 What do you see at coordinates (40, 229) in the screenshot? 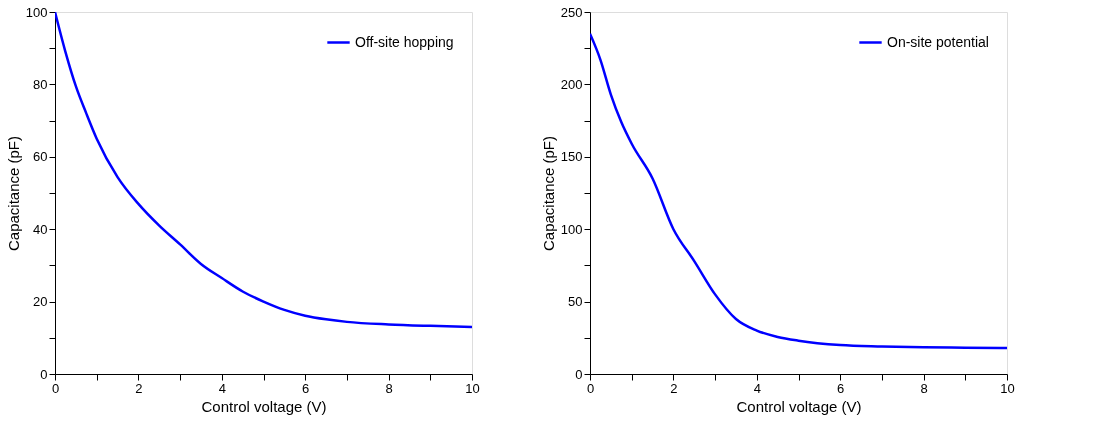
I see `y-tick-label: 40` at bounding box center [40, 229].